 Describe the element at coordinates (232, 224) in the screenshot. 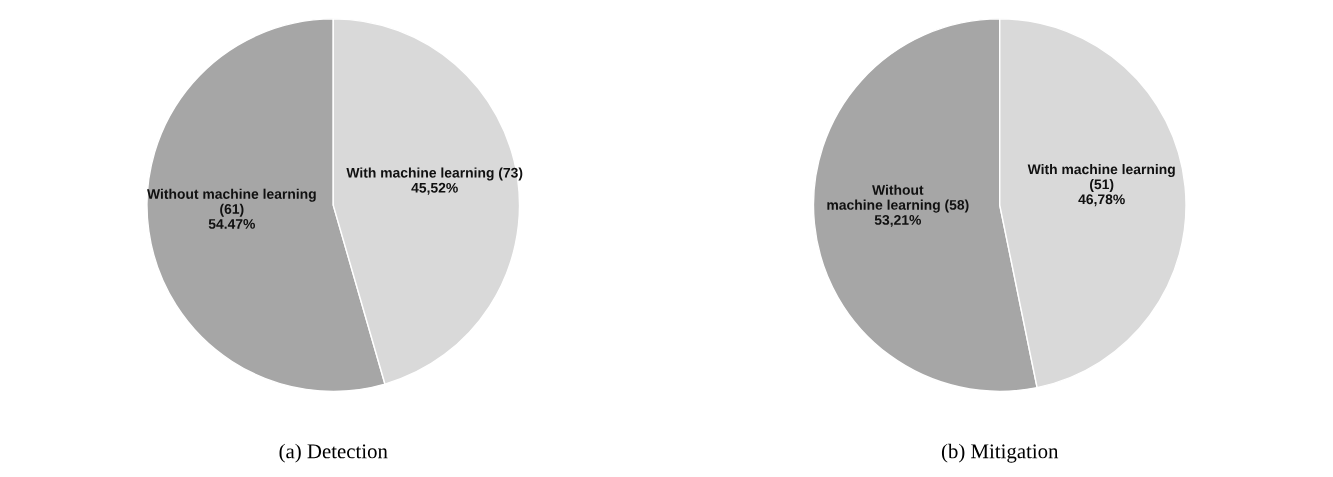

I see `data-label: 54.47%` at that location.